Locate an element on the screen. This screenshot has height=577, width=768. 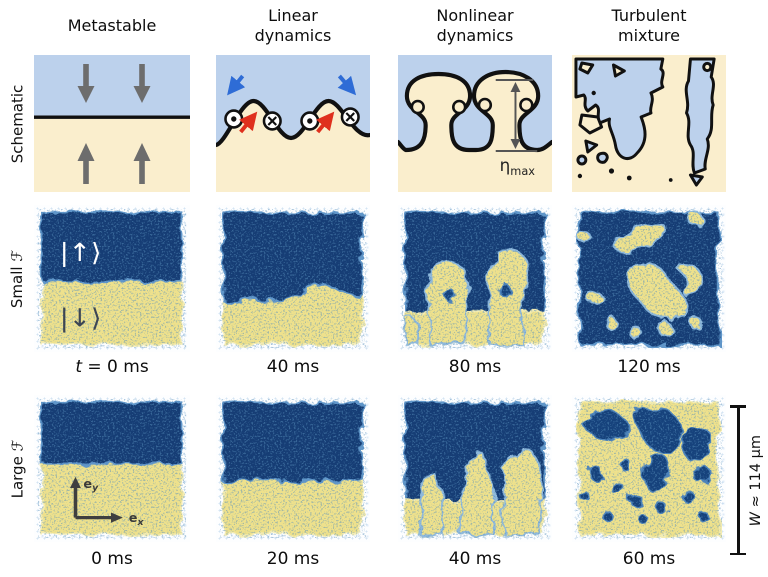
schematic-panel-metastable is located at coordinates (112, 123).